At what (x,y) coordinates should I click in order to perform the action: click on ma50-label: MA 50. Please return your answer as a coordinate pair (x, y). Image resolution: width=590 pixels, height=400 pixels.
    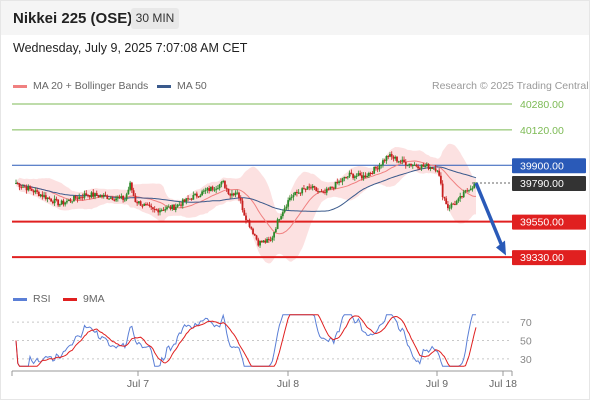
    Looking at the image, I should click on (192, 86).